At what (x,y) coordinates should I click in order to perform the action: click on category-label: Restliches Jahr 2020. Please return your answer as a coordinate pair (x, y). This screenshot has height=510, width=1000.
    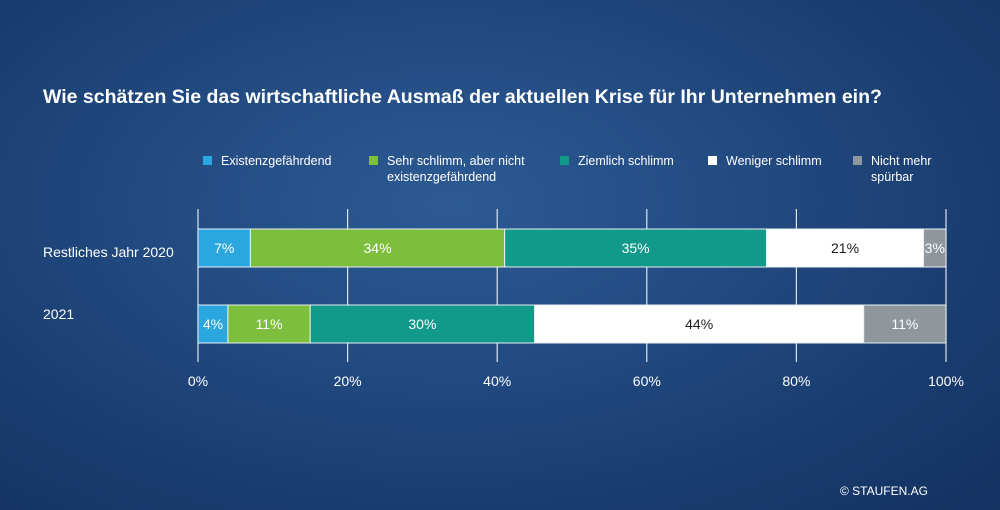
    Looking at the image, I should click on (108, 252).